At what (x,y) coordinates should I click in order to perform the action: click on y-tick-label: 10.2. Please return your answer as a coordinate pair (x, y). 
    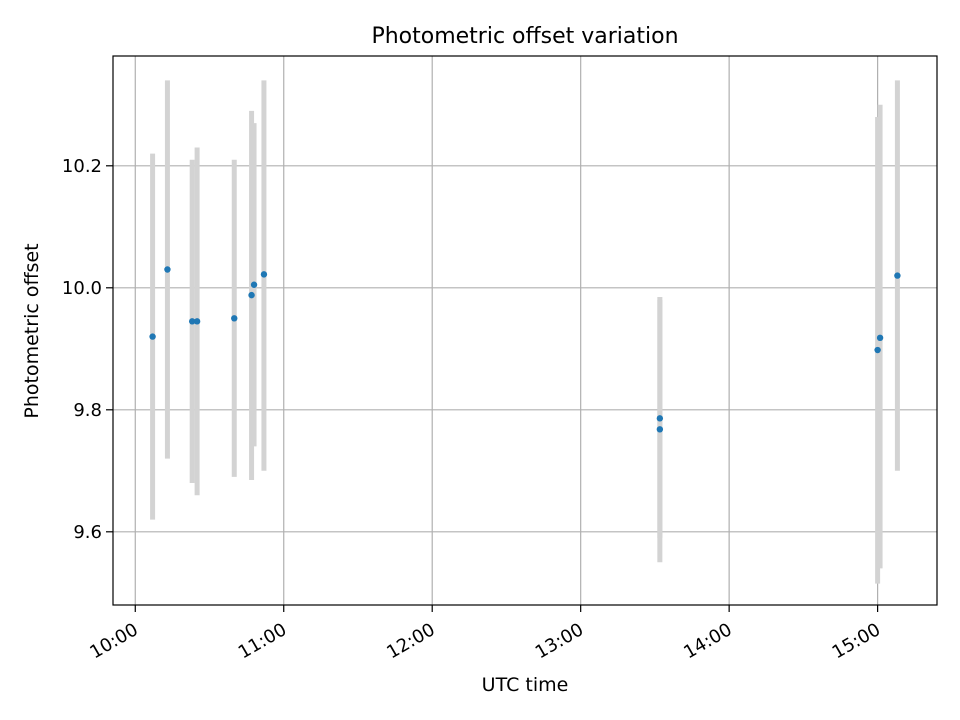
    Looking at the image, I should click on (82, 166).